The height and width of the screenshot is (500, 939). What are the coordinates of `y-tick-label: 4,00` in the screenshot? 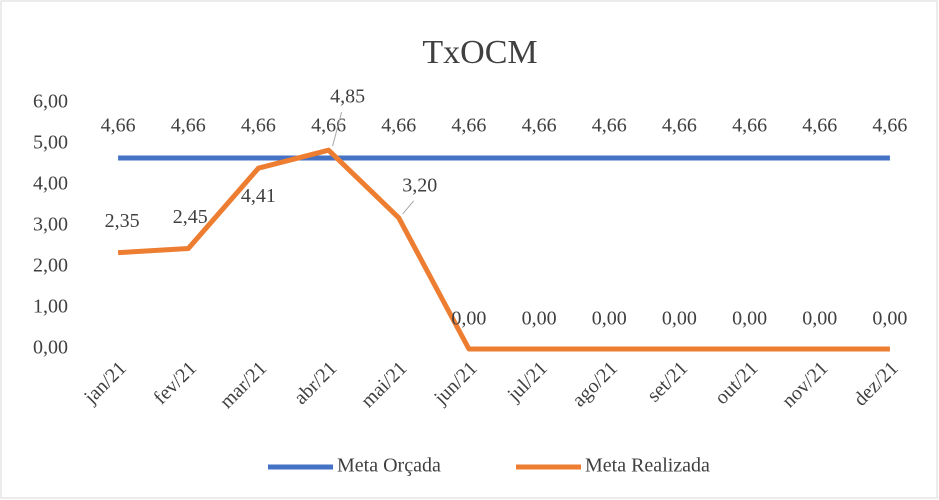 It's located at (50, 184).